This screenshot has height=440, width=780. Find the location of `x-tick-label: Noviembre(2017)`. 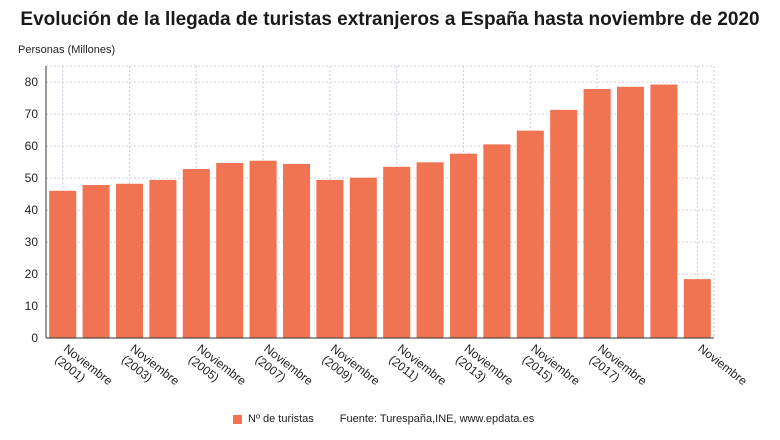

x-tick-label: Noviembre(2017) is located at coordinates (618, 370).